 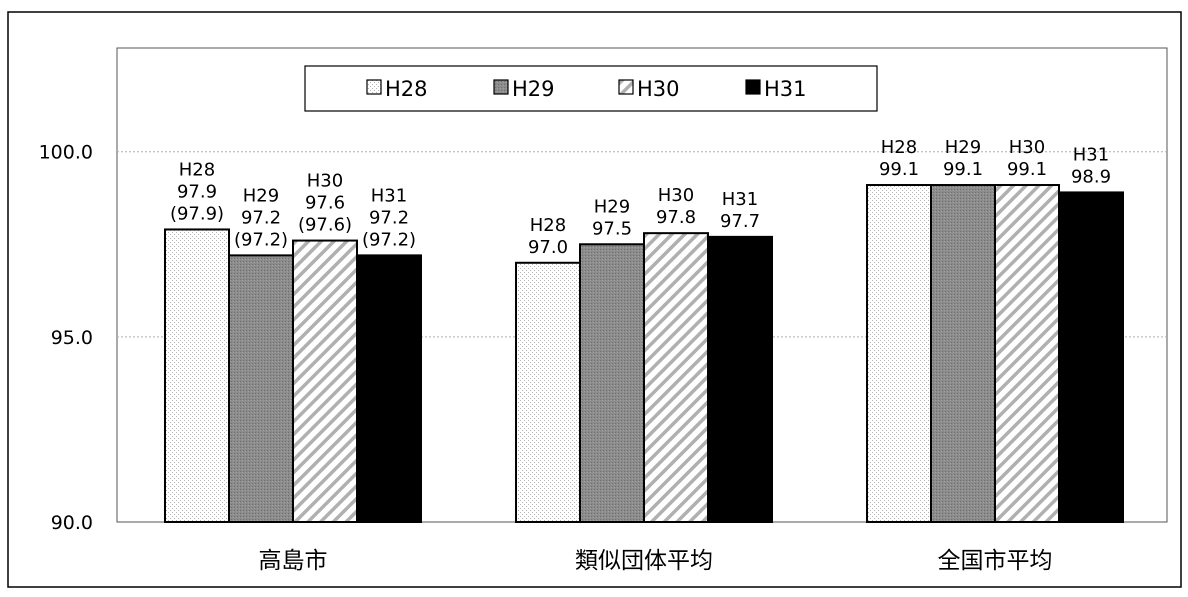 What do you see at coordinates (785, 89) in the screenshot?
I see `legend-label: H31` at bounding box center [785, 89].